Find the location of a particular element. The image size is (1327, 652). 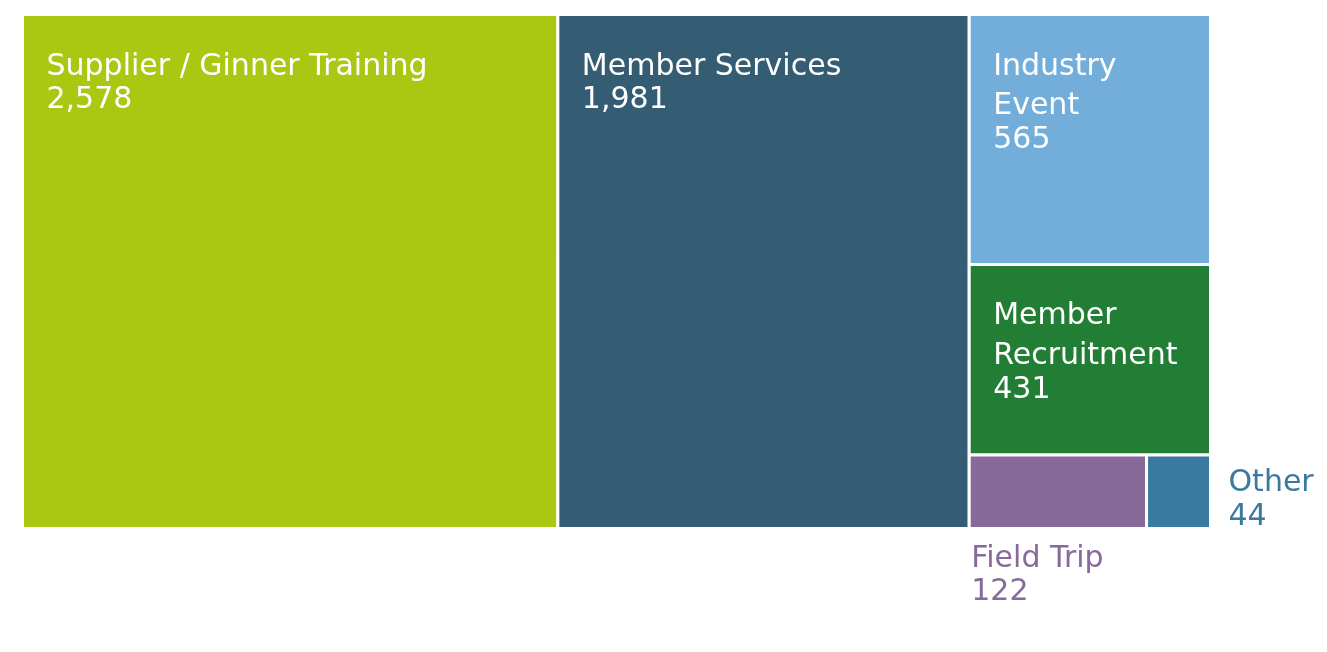

data-label: 44 is located at coordinates (1247, 514).